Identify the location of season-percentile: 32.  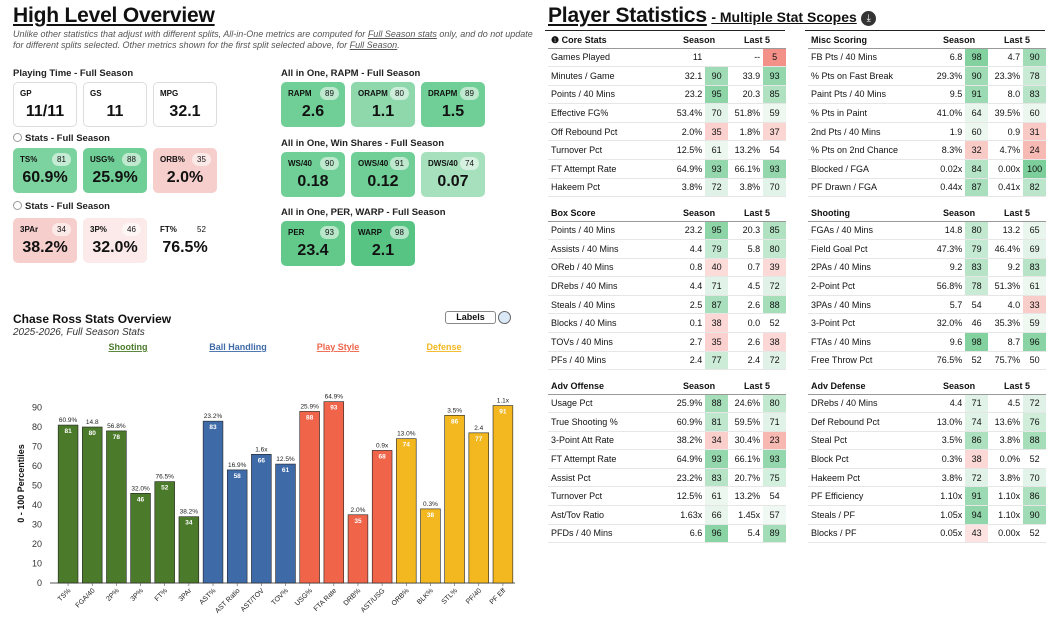
(977, 150).